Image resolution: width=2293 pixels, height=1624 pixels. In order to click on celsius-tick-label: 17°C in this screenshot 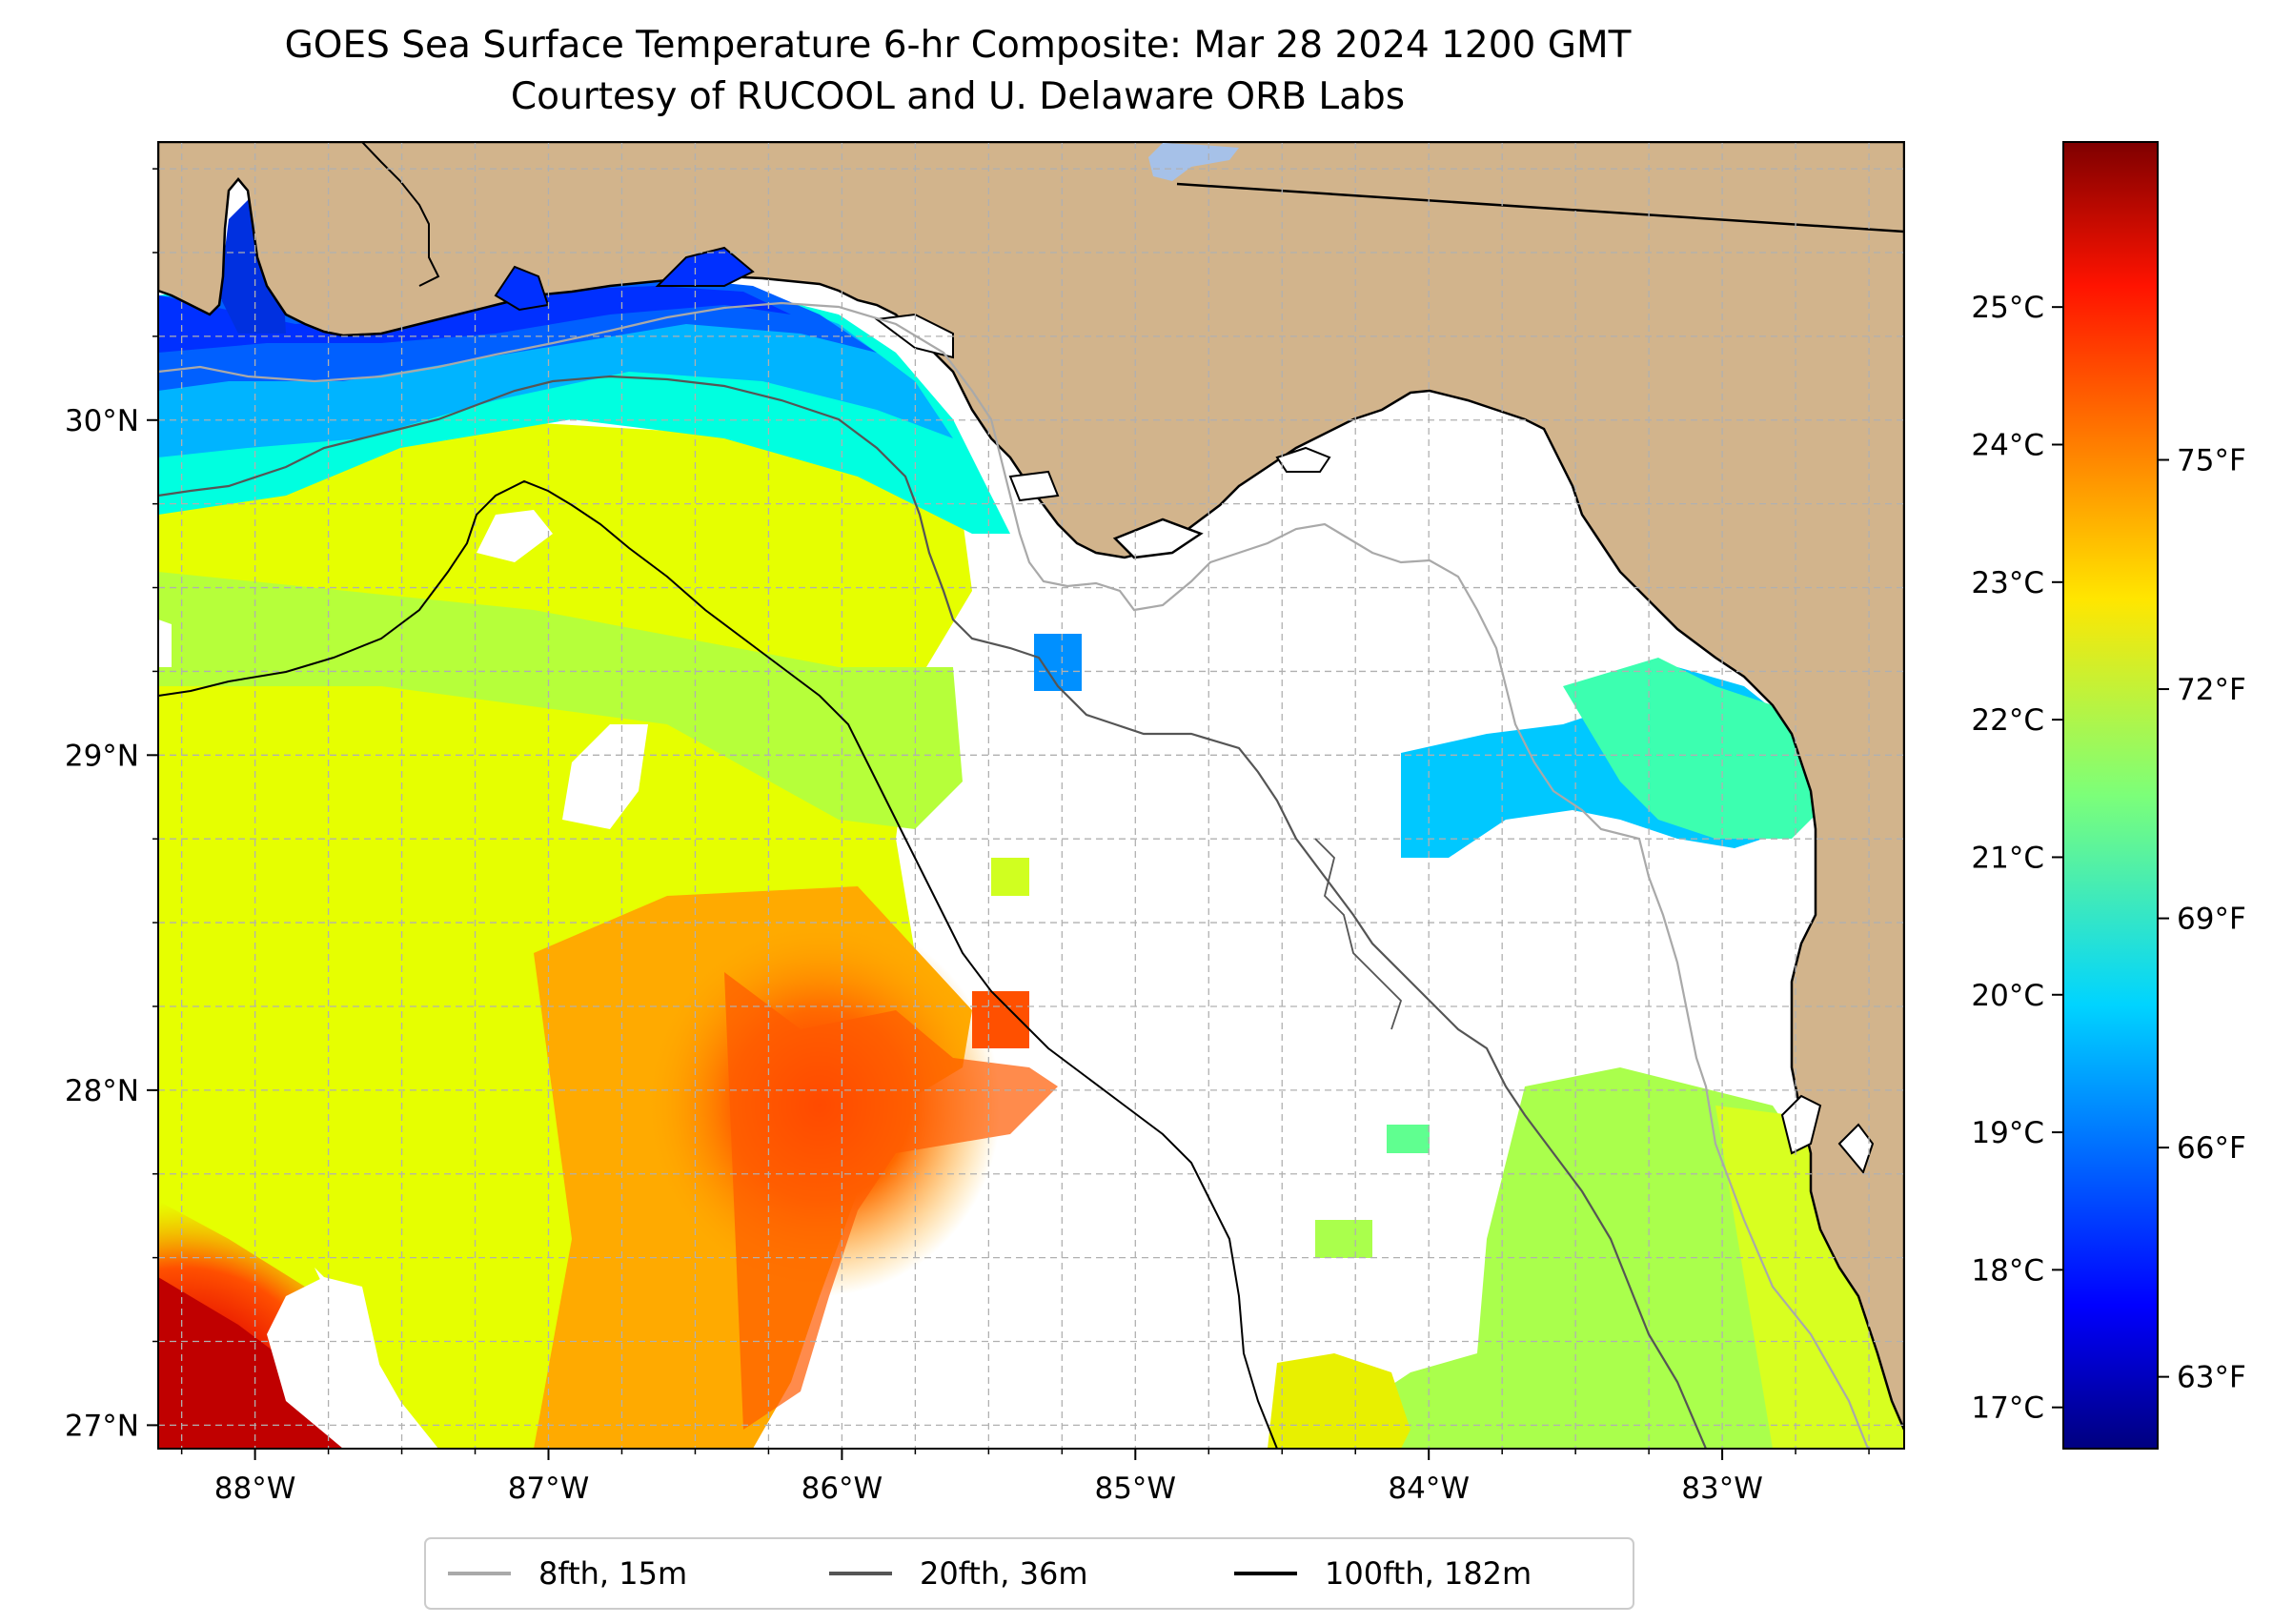, I will do `click(2007, 1408)`.